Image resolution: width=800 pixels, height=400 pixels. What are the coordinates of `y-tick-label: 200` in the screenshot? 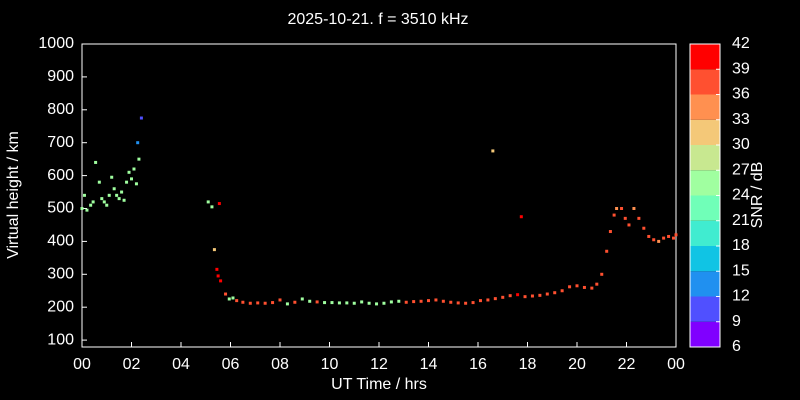 It's located at (60, 306).